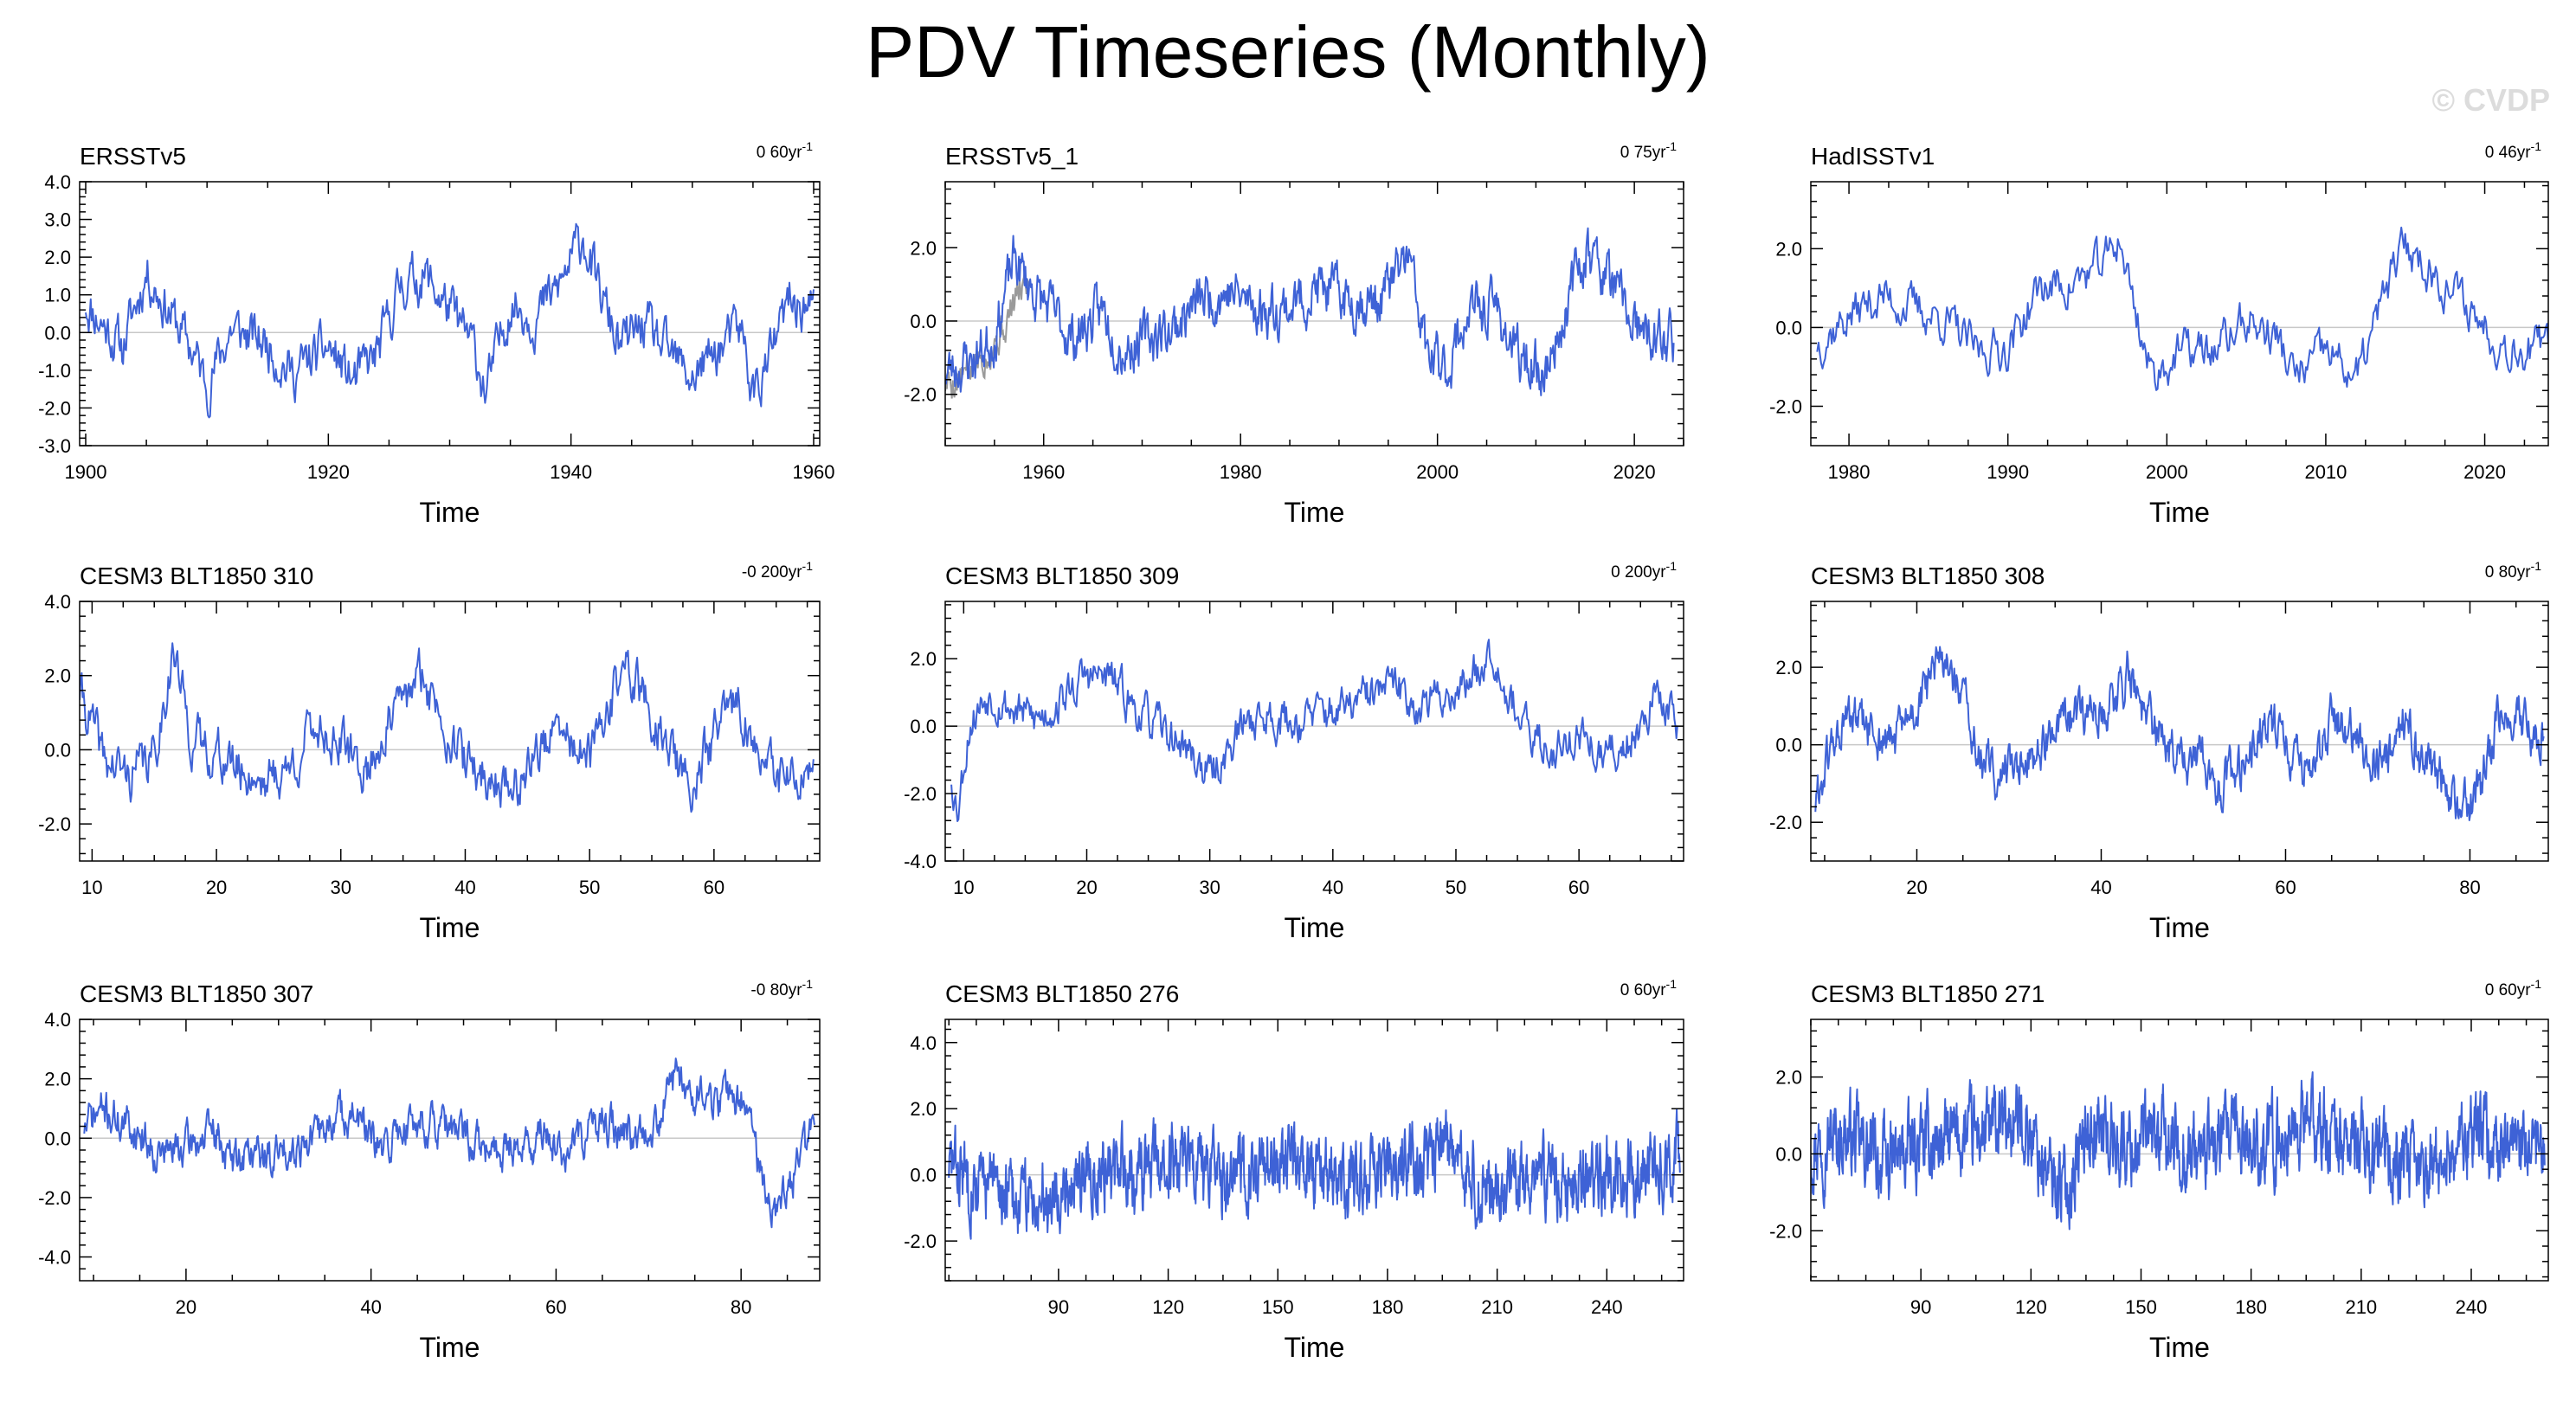 The image size is (2576, 1401). What do you see at coordinates (328, 472) in the screenshot?
I see `x-tick-label: 1920` at bounding box center [328, 472].